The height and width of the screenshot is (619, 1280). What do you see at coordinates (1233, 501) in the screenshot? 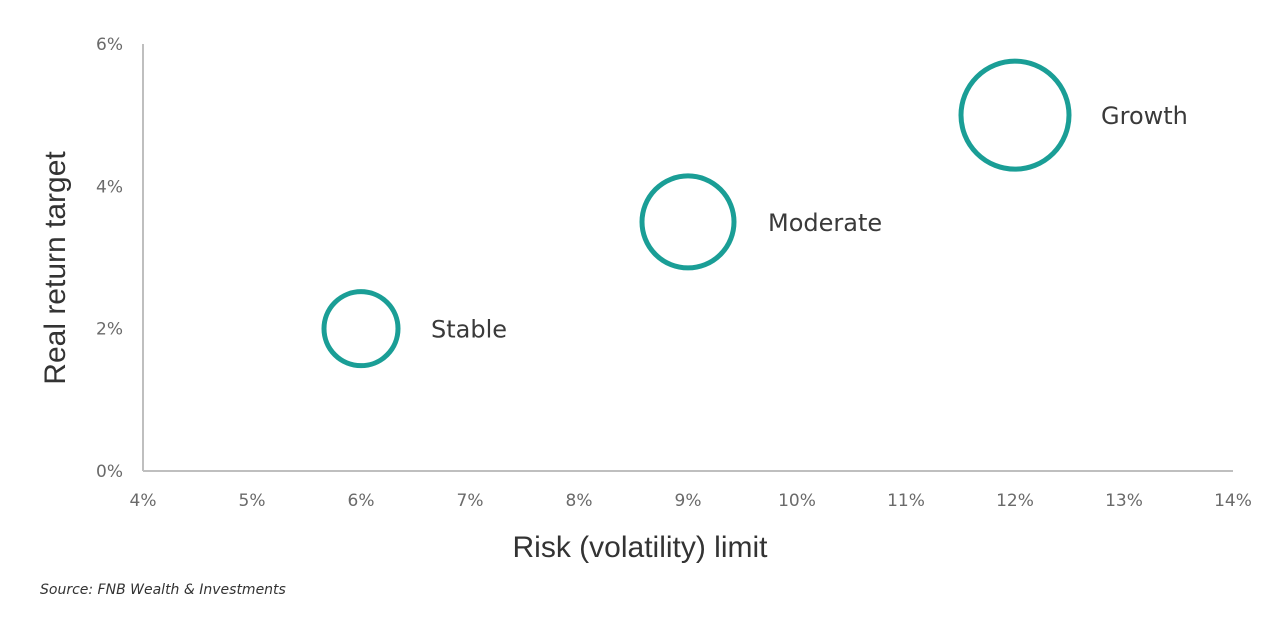
I see `x-tick-label: 14%` at bounding box center [1233, 501].